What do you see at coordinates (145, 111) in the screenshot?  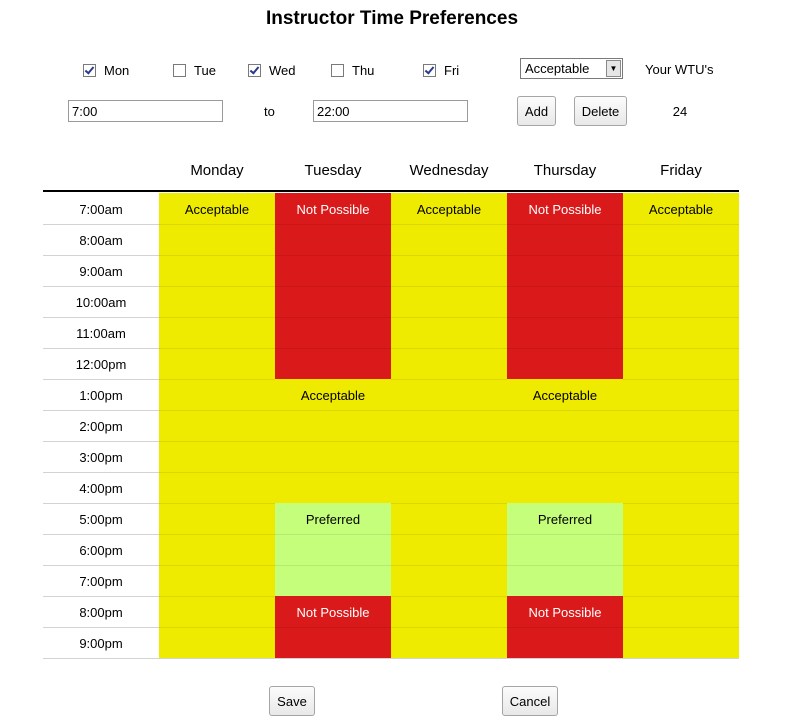 I see `start-time-input` at bounding box center [145, 111].